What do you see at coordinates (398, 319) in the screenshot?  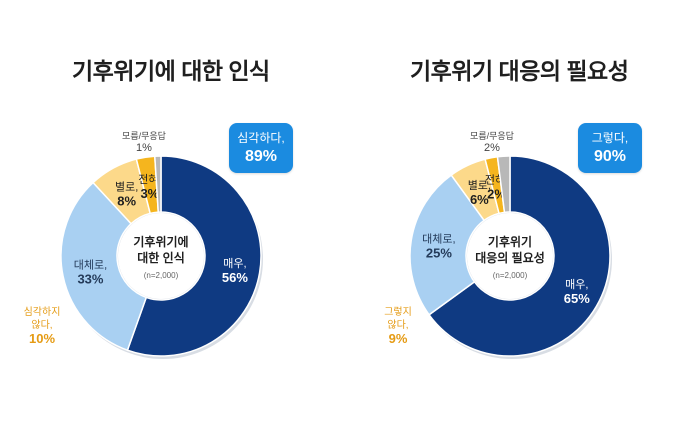 I see `outside-label-necessity-text: 그렇지 않다,` at bounding box center [398, 319].